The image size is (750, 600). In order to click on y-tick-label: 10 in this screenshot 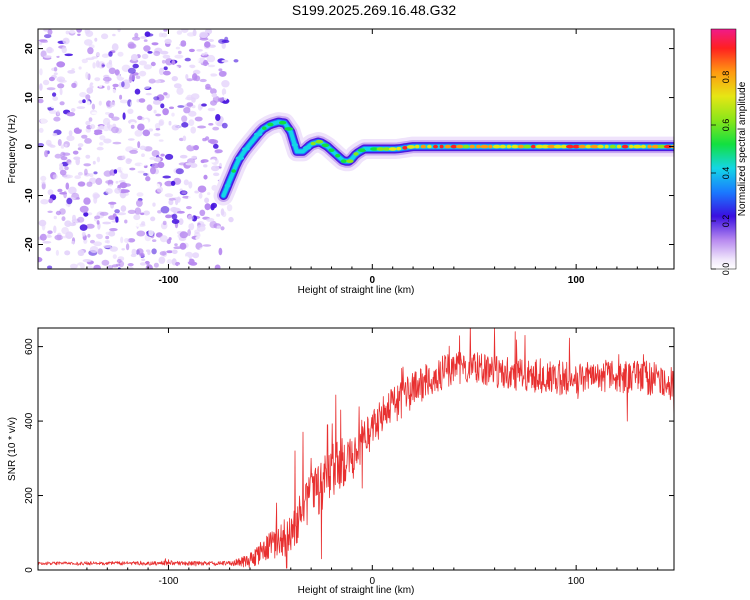, I will do `click(29, 98)`.